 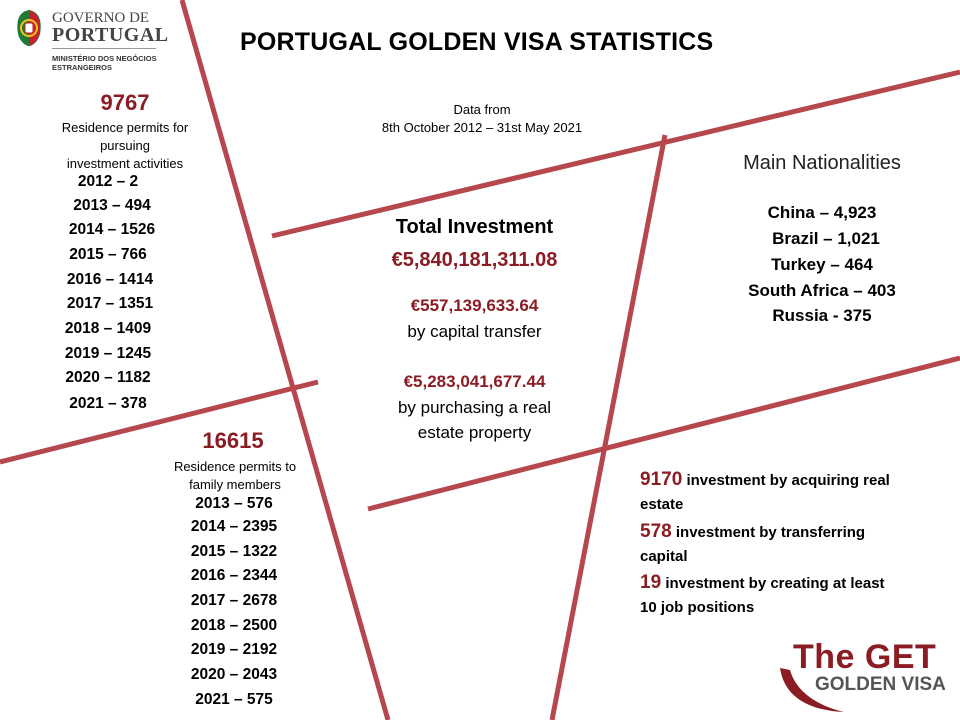 I want to click on investment-permits-year-2015: 2015 – 766, so click(x=108, y=254).